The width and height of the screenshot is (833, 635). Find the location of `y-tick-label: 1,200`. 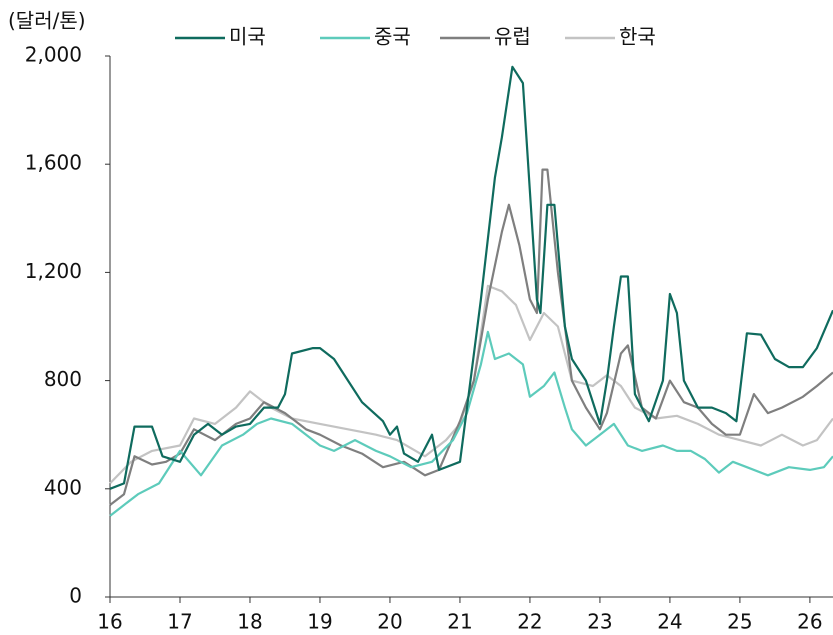

y-tick-label: 1,200 is located at coordinates (53, 271).